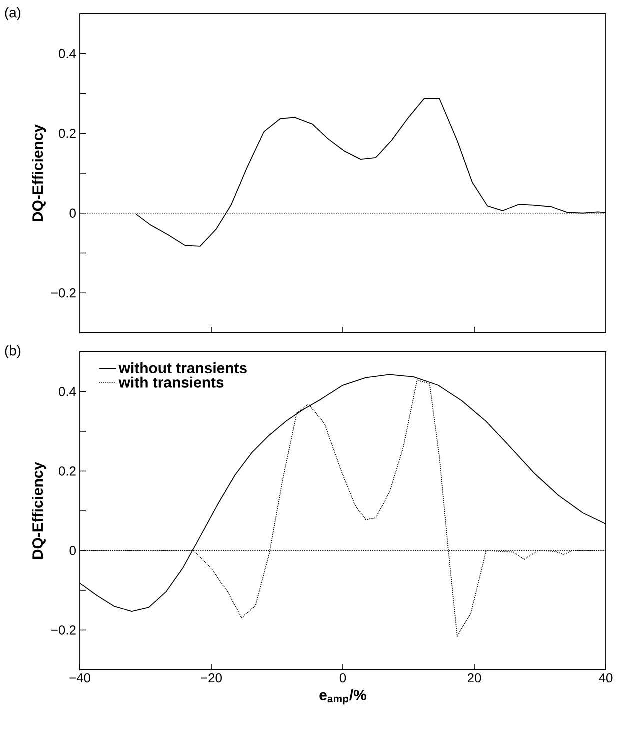 The height and width of the screenshot is (731, 619). I want to click on chart-title: (b), so click(13, 352).